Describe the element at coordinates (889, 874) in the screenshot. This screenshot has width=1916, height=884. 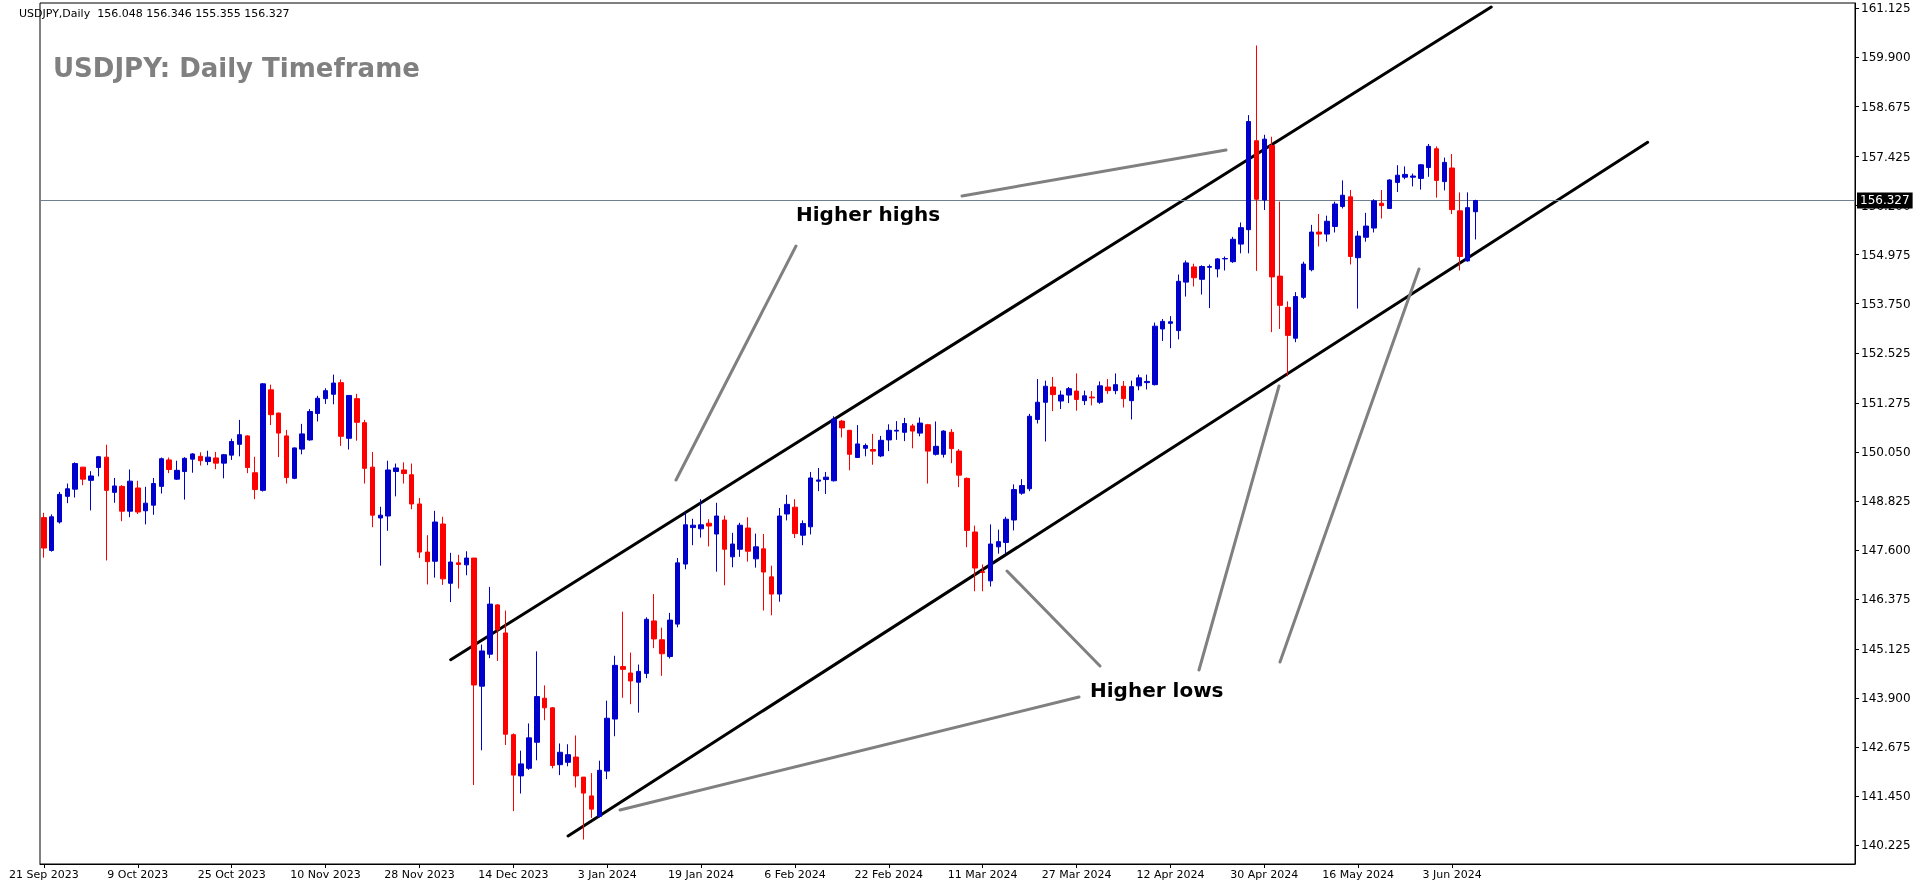
I see `x-tick-label: 22 Feb 2024` at that location.